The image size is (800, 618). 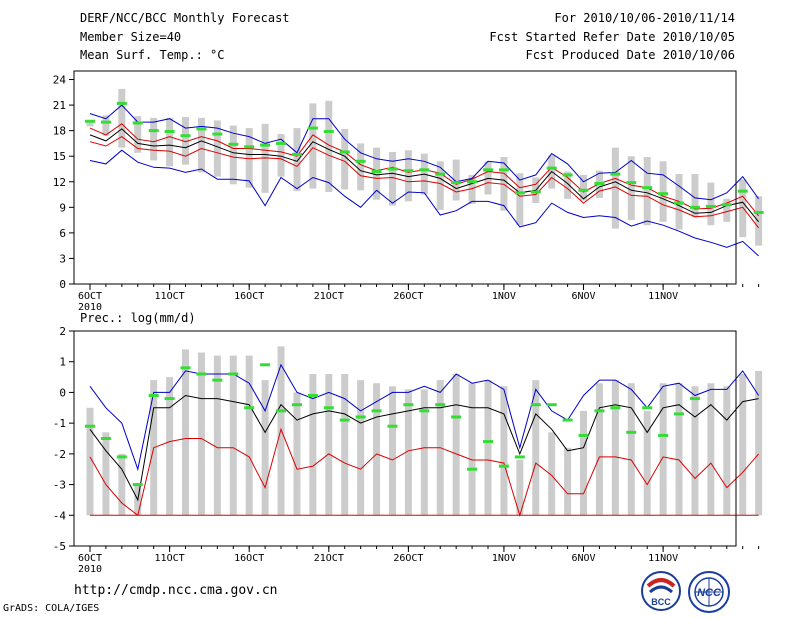 I want to click on temp-series-max, so click(x=424, y=152).